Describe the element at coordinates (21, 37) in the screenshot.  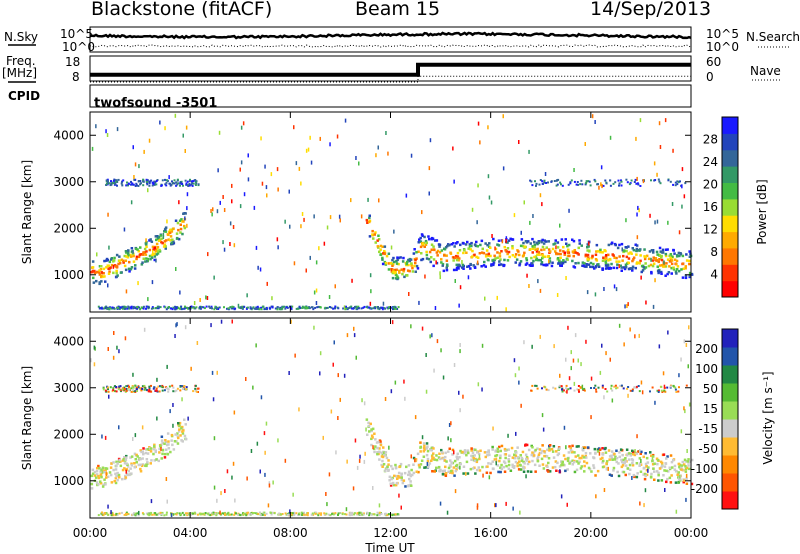
I see `nsky-label: N.Sky` at that location.